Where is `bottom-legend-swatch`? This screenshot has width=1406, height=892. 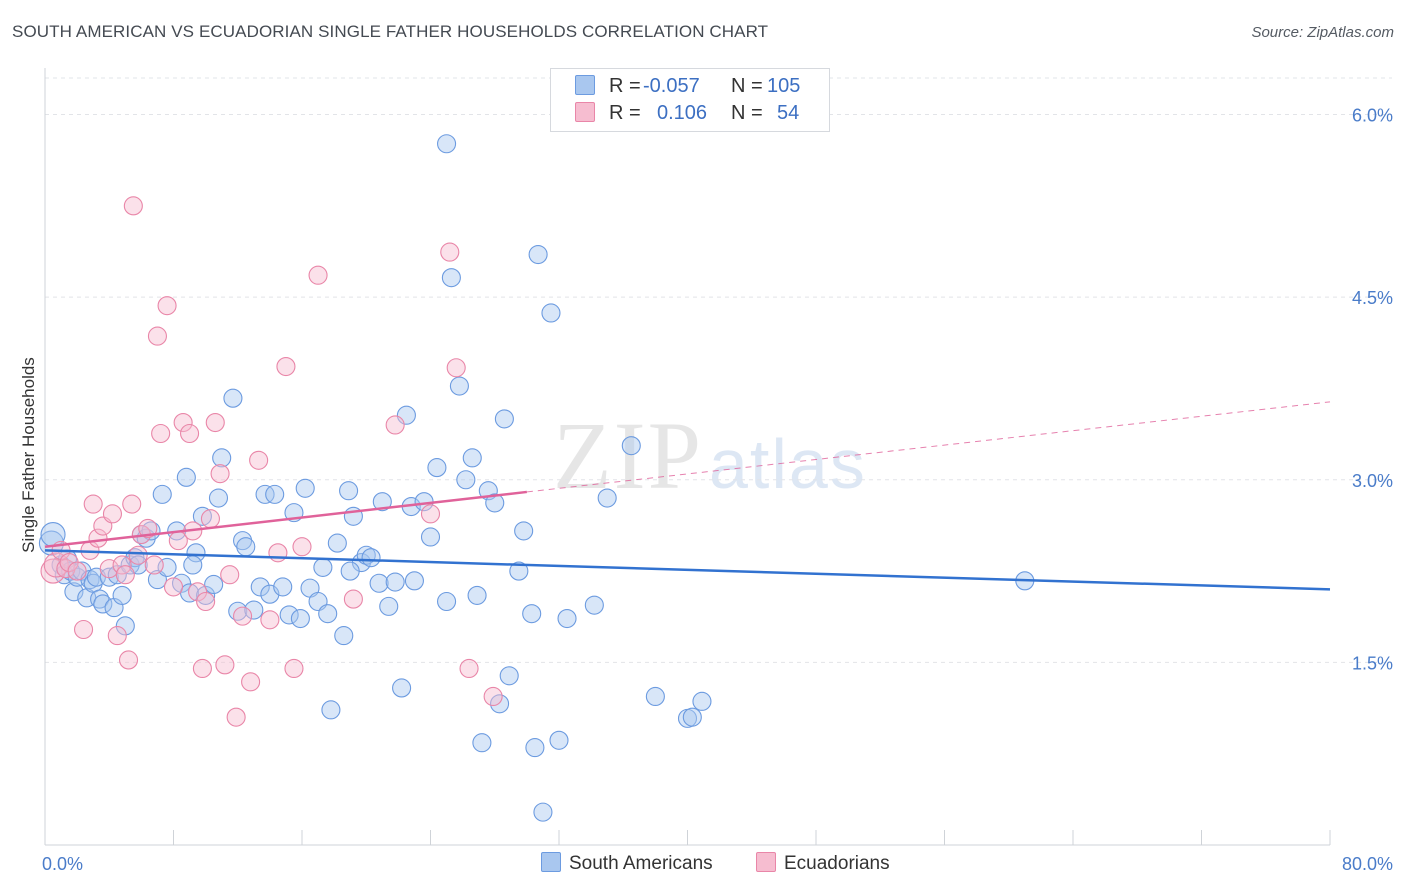
bottom-legend-swatch is located at coordinates (551, 862).